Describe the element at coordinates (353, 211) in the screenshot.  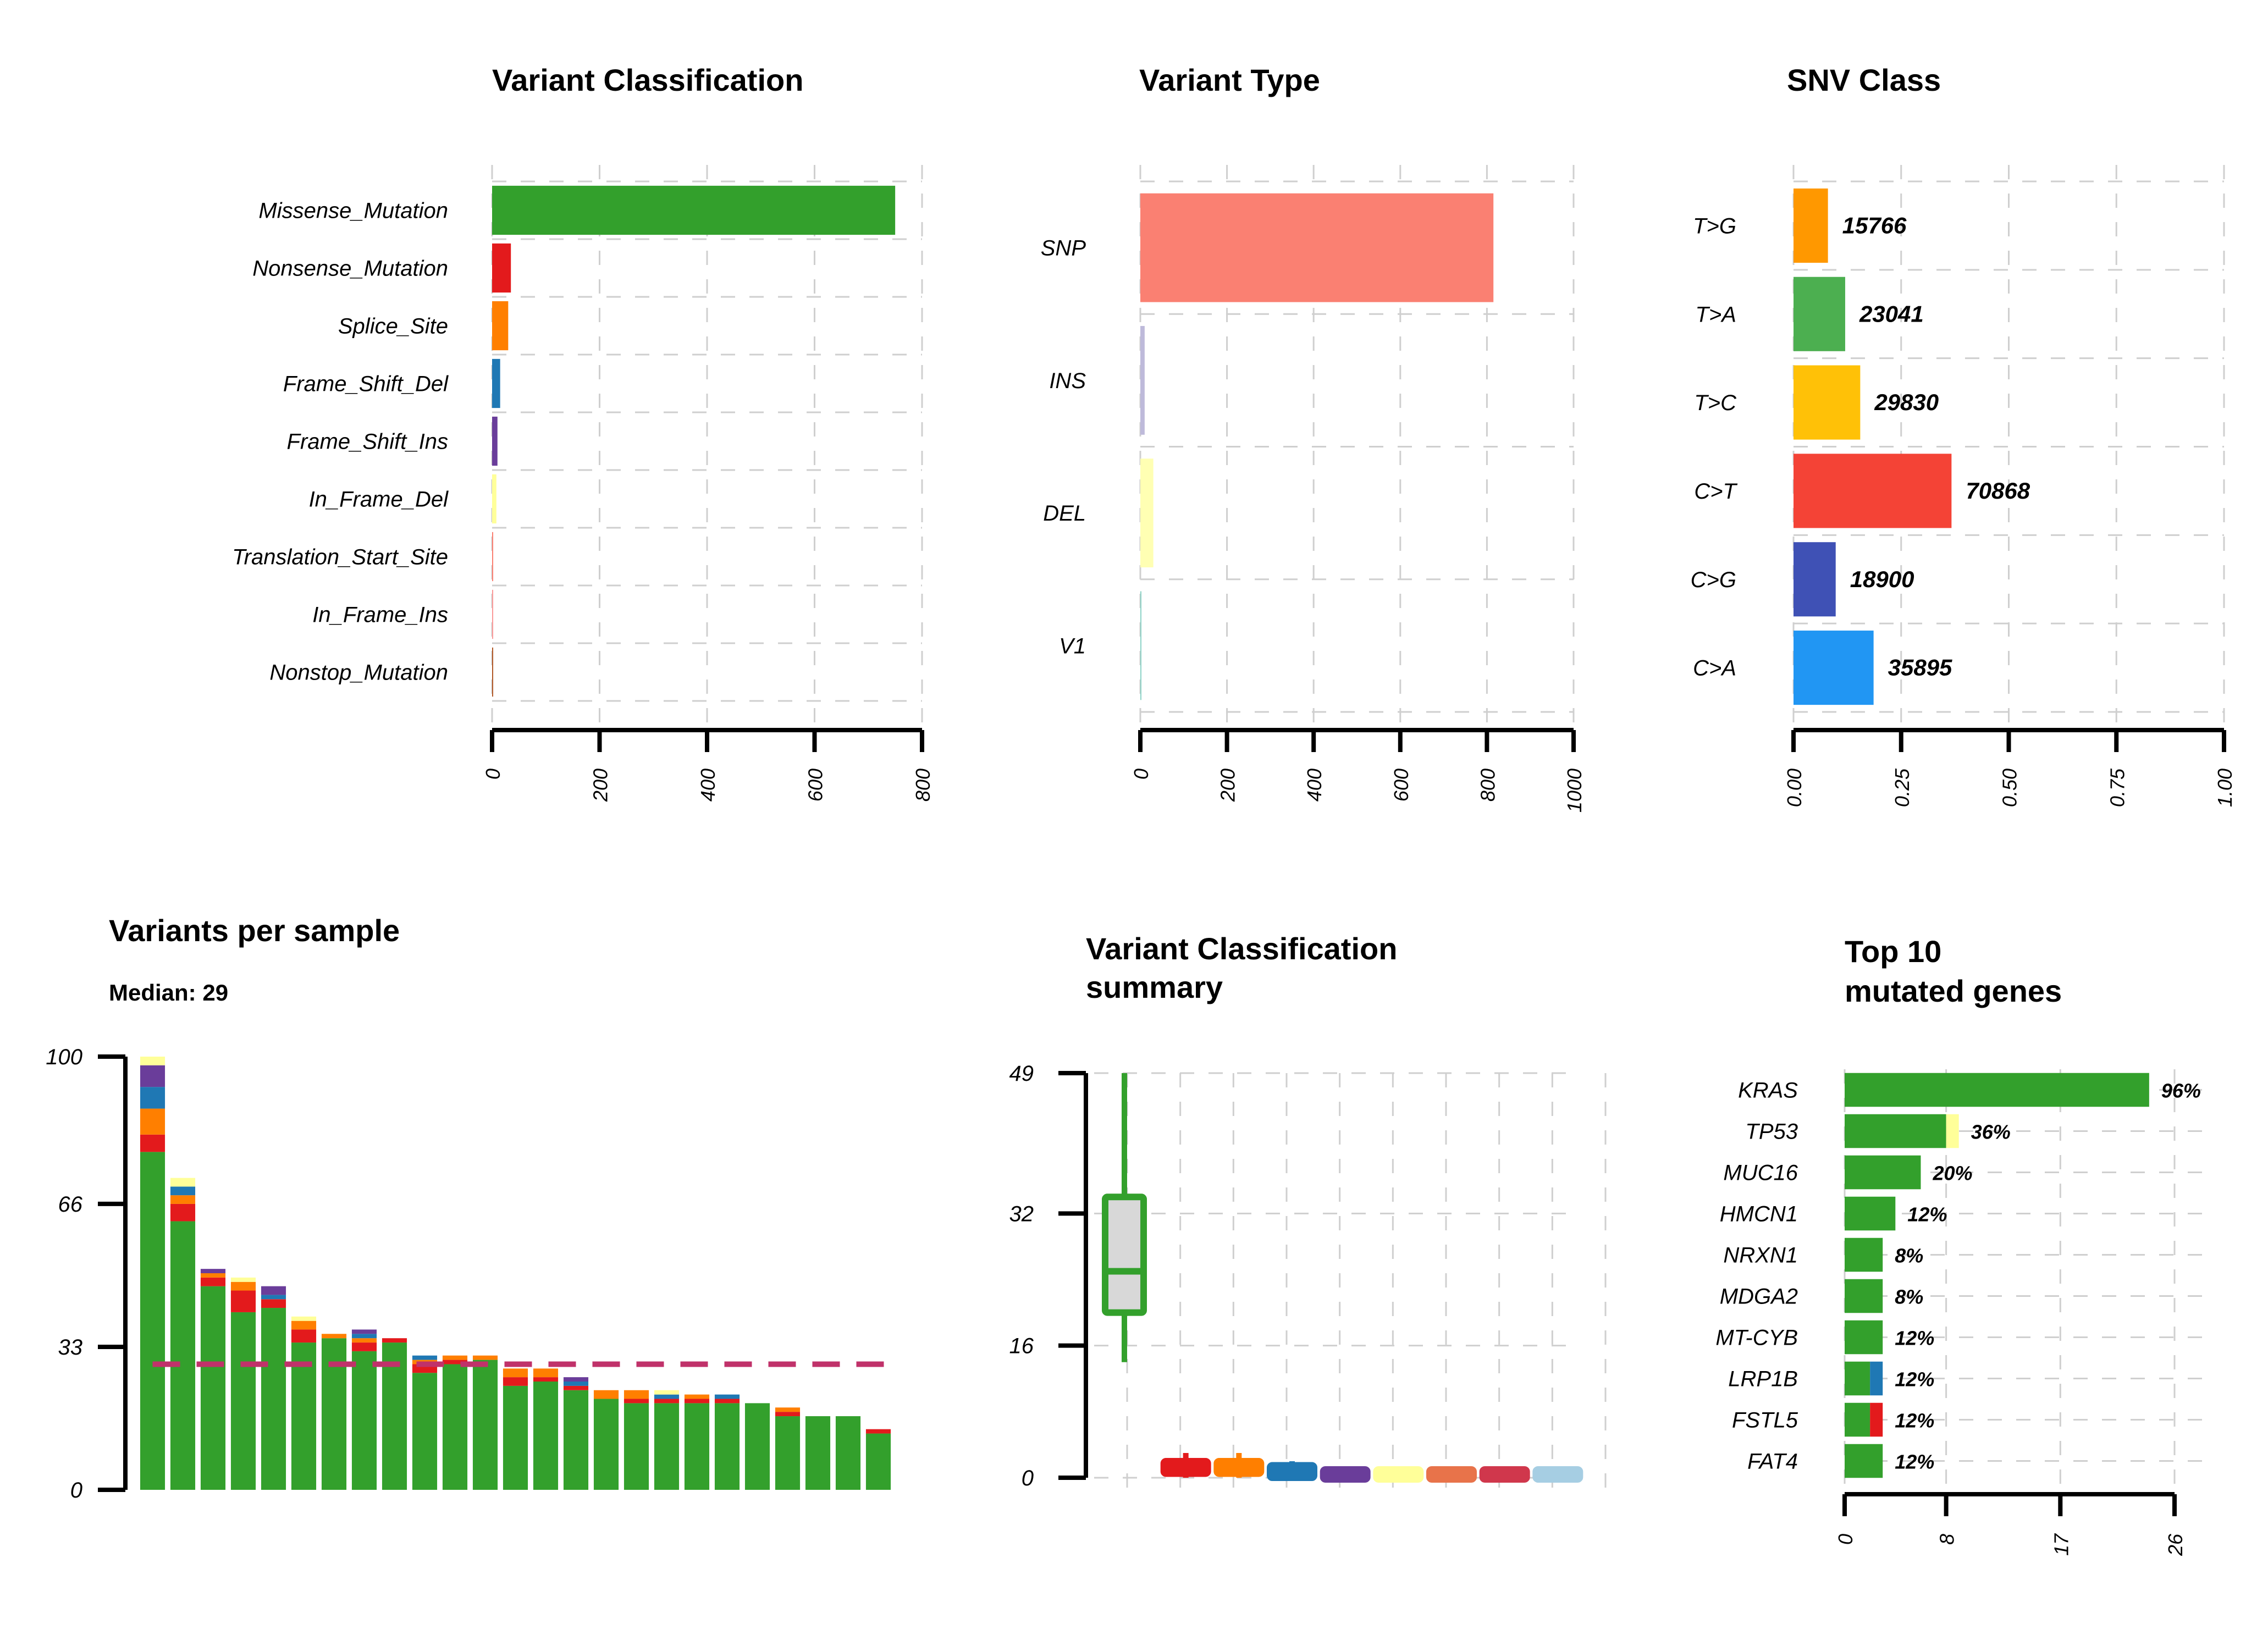
I see `category-label: Missense_Mutation` at that location.